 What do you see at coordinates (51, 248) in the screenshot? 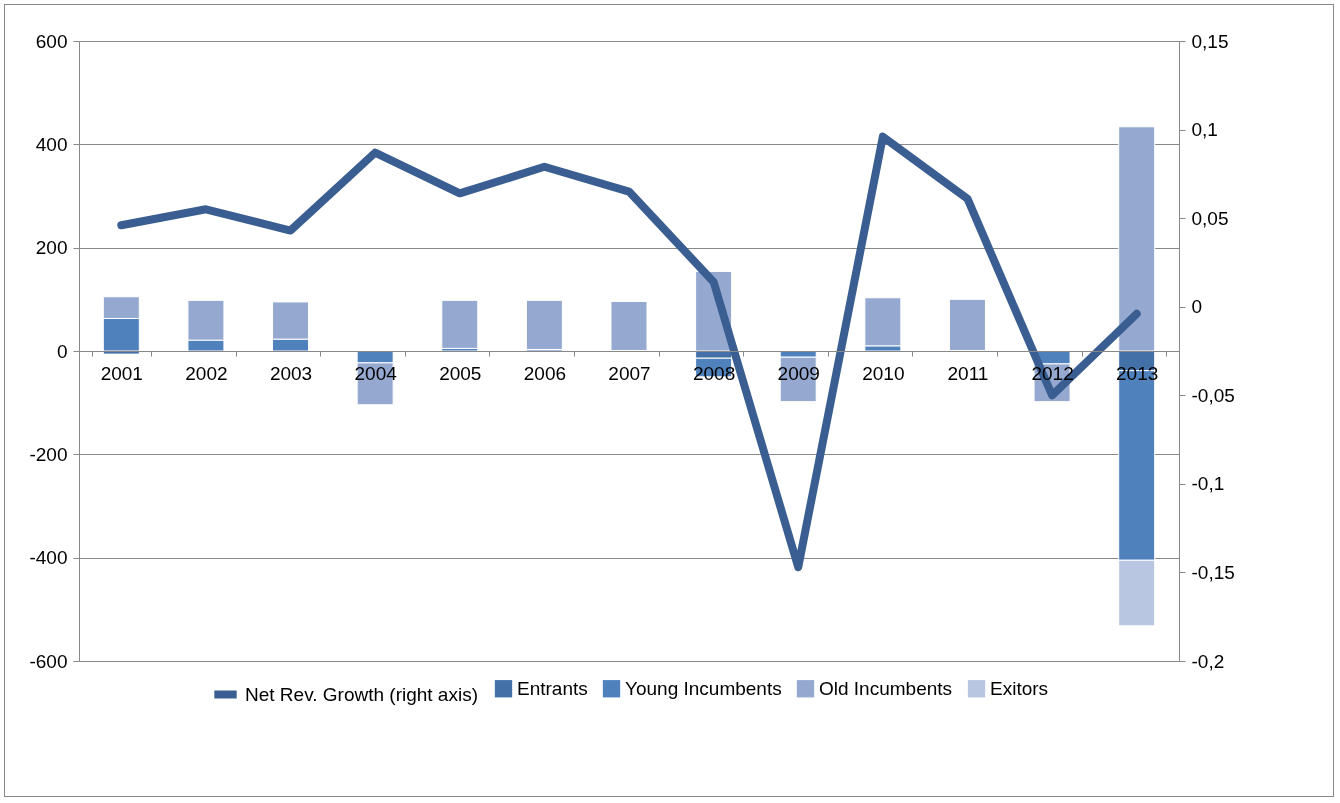
I see `y-tick-label: 200` at bounding box center [51, 248].